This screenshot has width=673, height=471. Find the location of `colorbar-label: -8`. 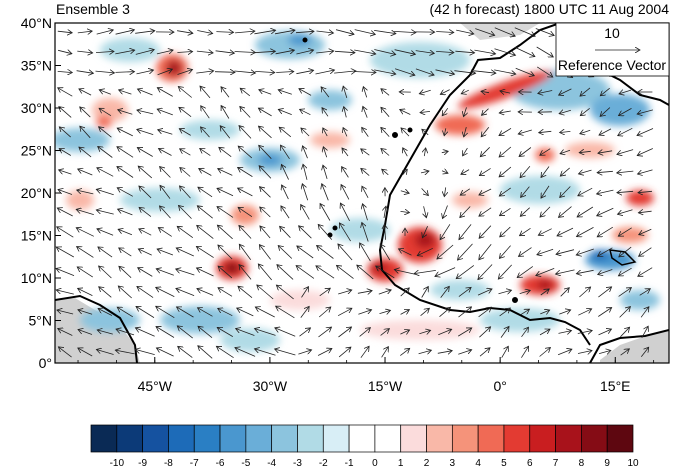

colorbar-label: -8 is located at coordinates (168, 463).